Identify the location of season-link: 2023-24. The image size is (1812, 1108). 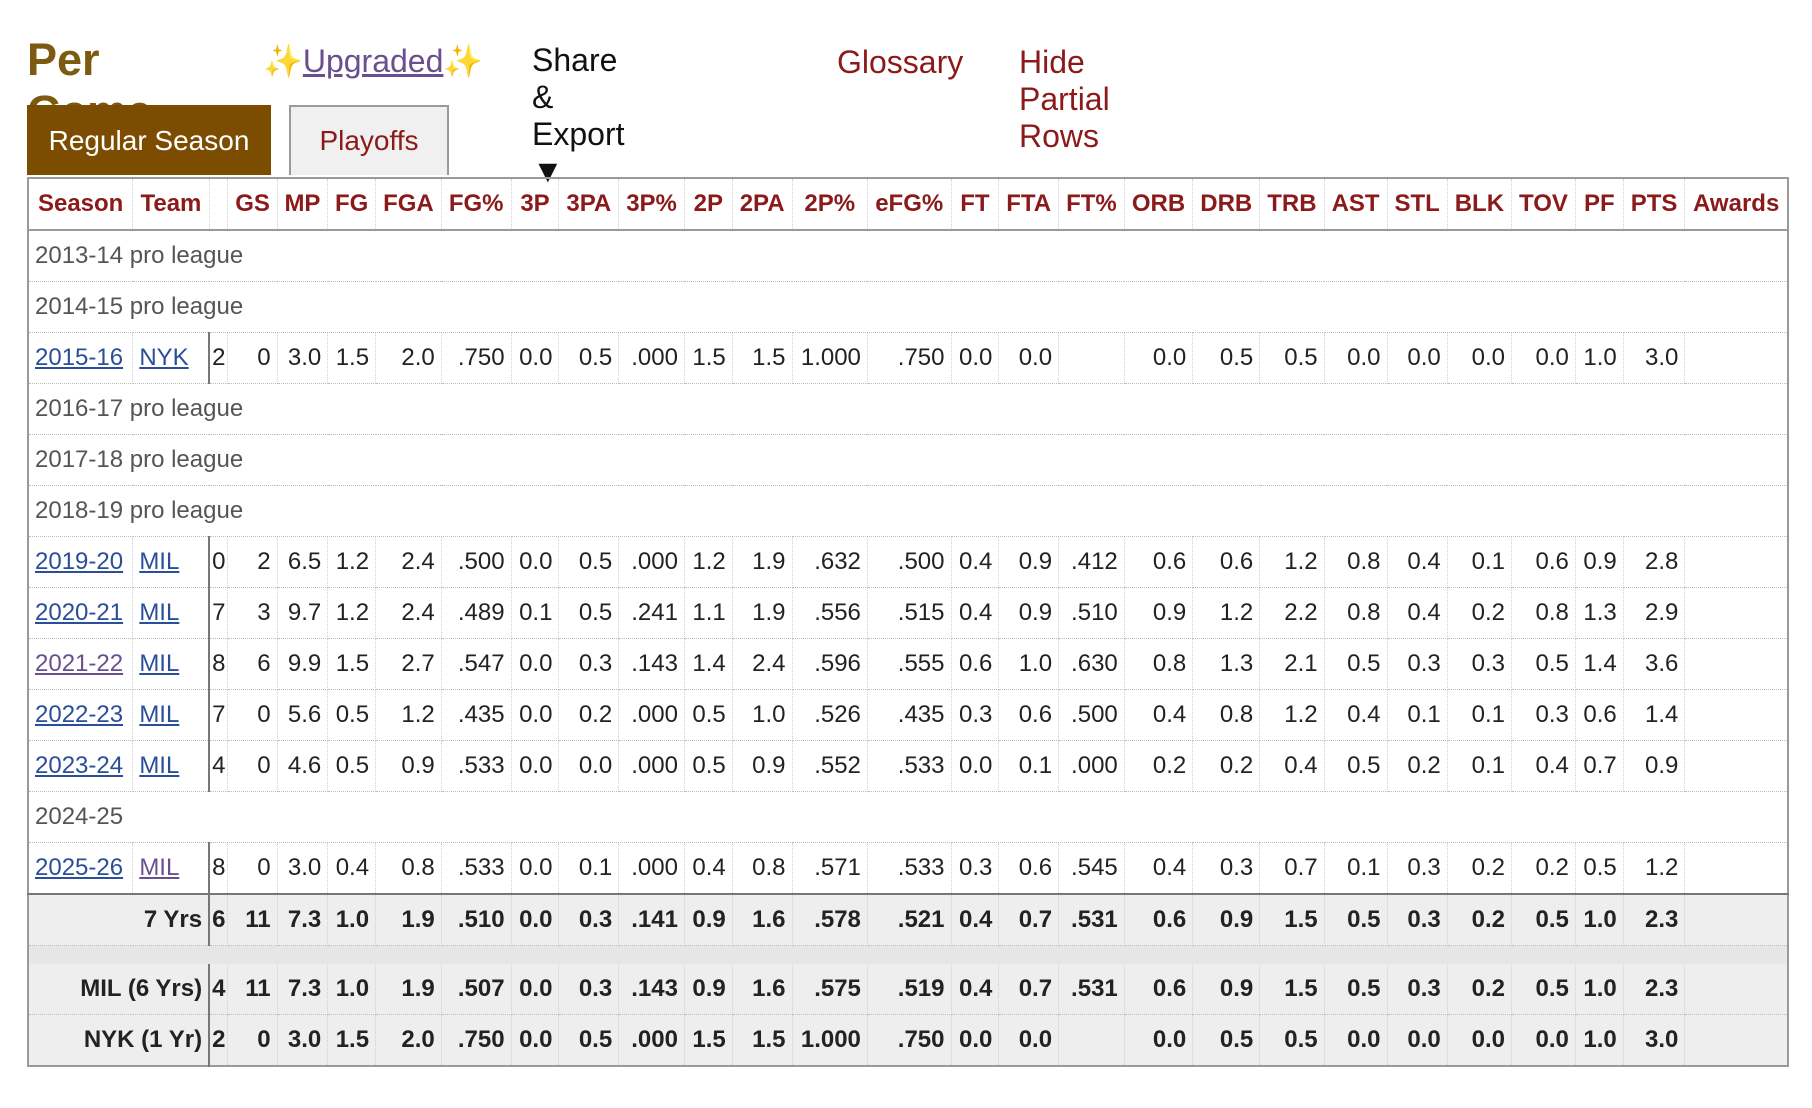
(79, 765).